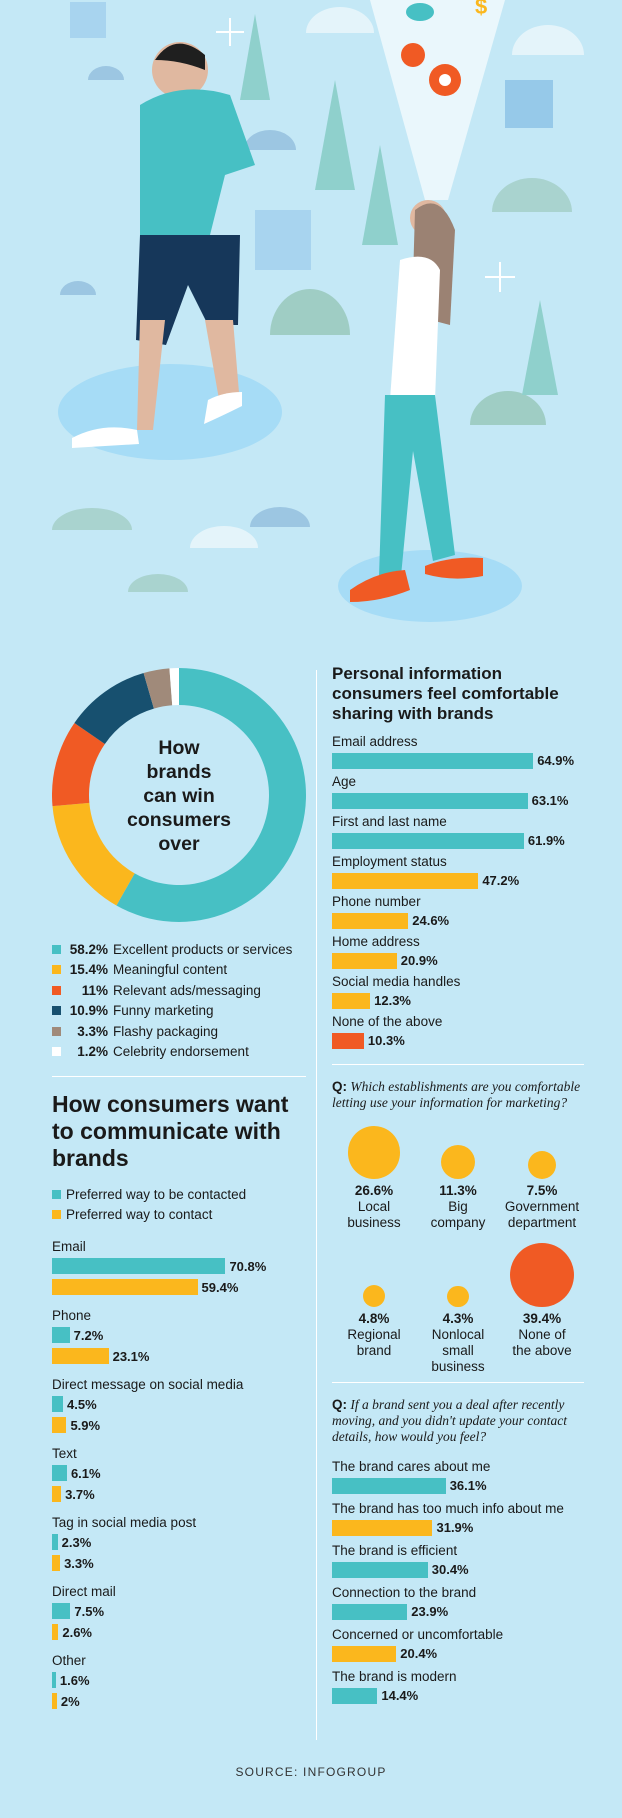 This screenshot has height=1818, width=622. What do you see at coordinates (458, 960) in the screenshot?
I see `bar-line: 20.9%` at bounding box center [458, 960].